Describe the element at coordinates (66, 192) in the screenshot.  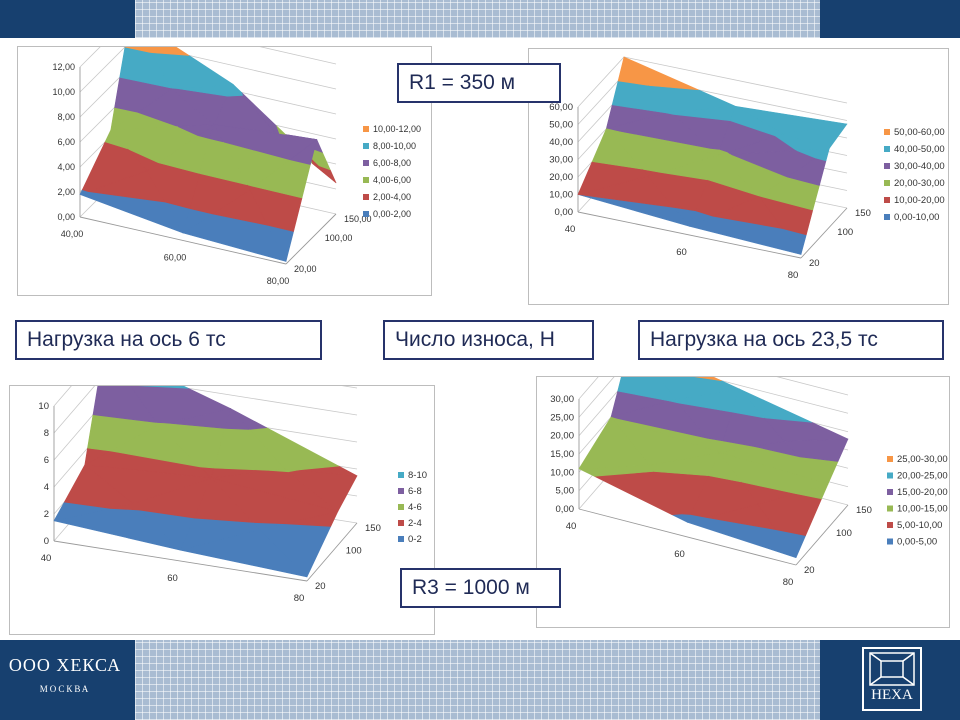
I see `y-tick-label: 2,00` at that location.